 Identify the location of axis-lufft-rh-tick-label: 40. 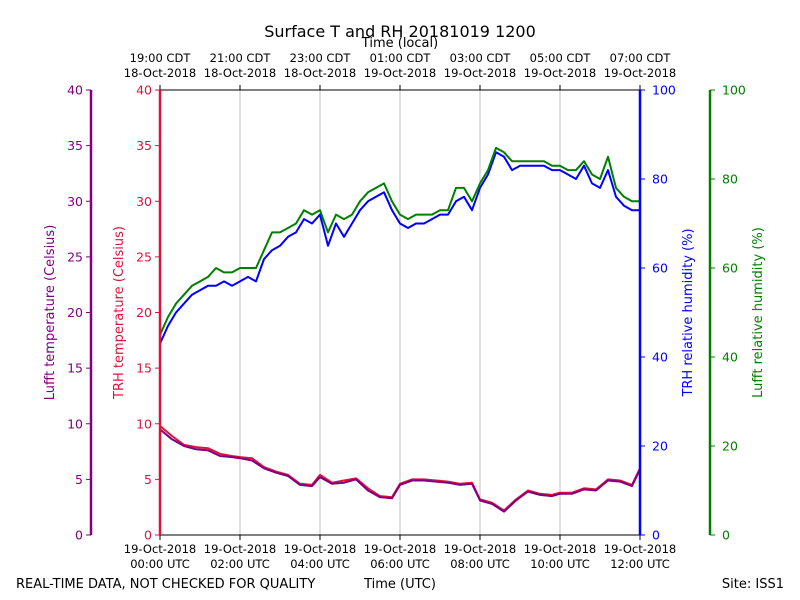
(730, 357).